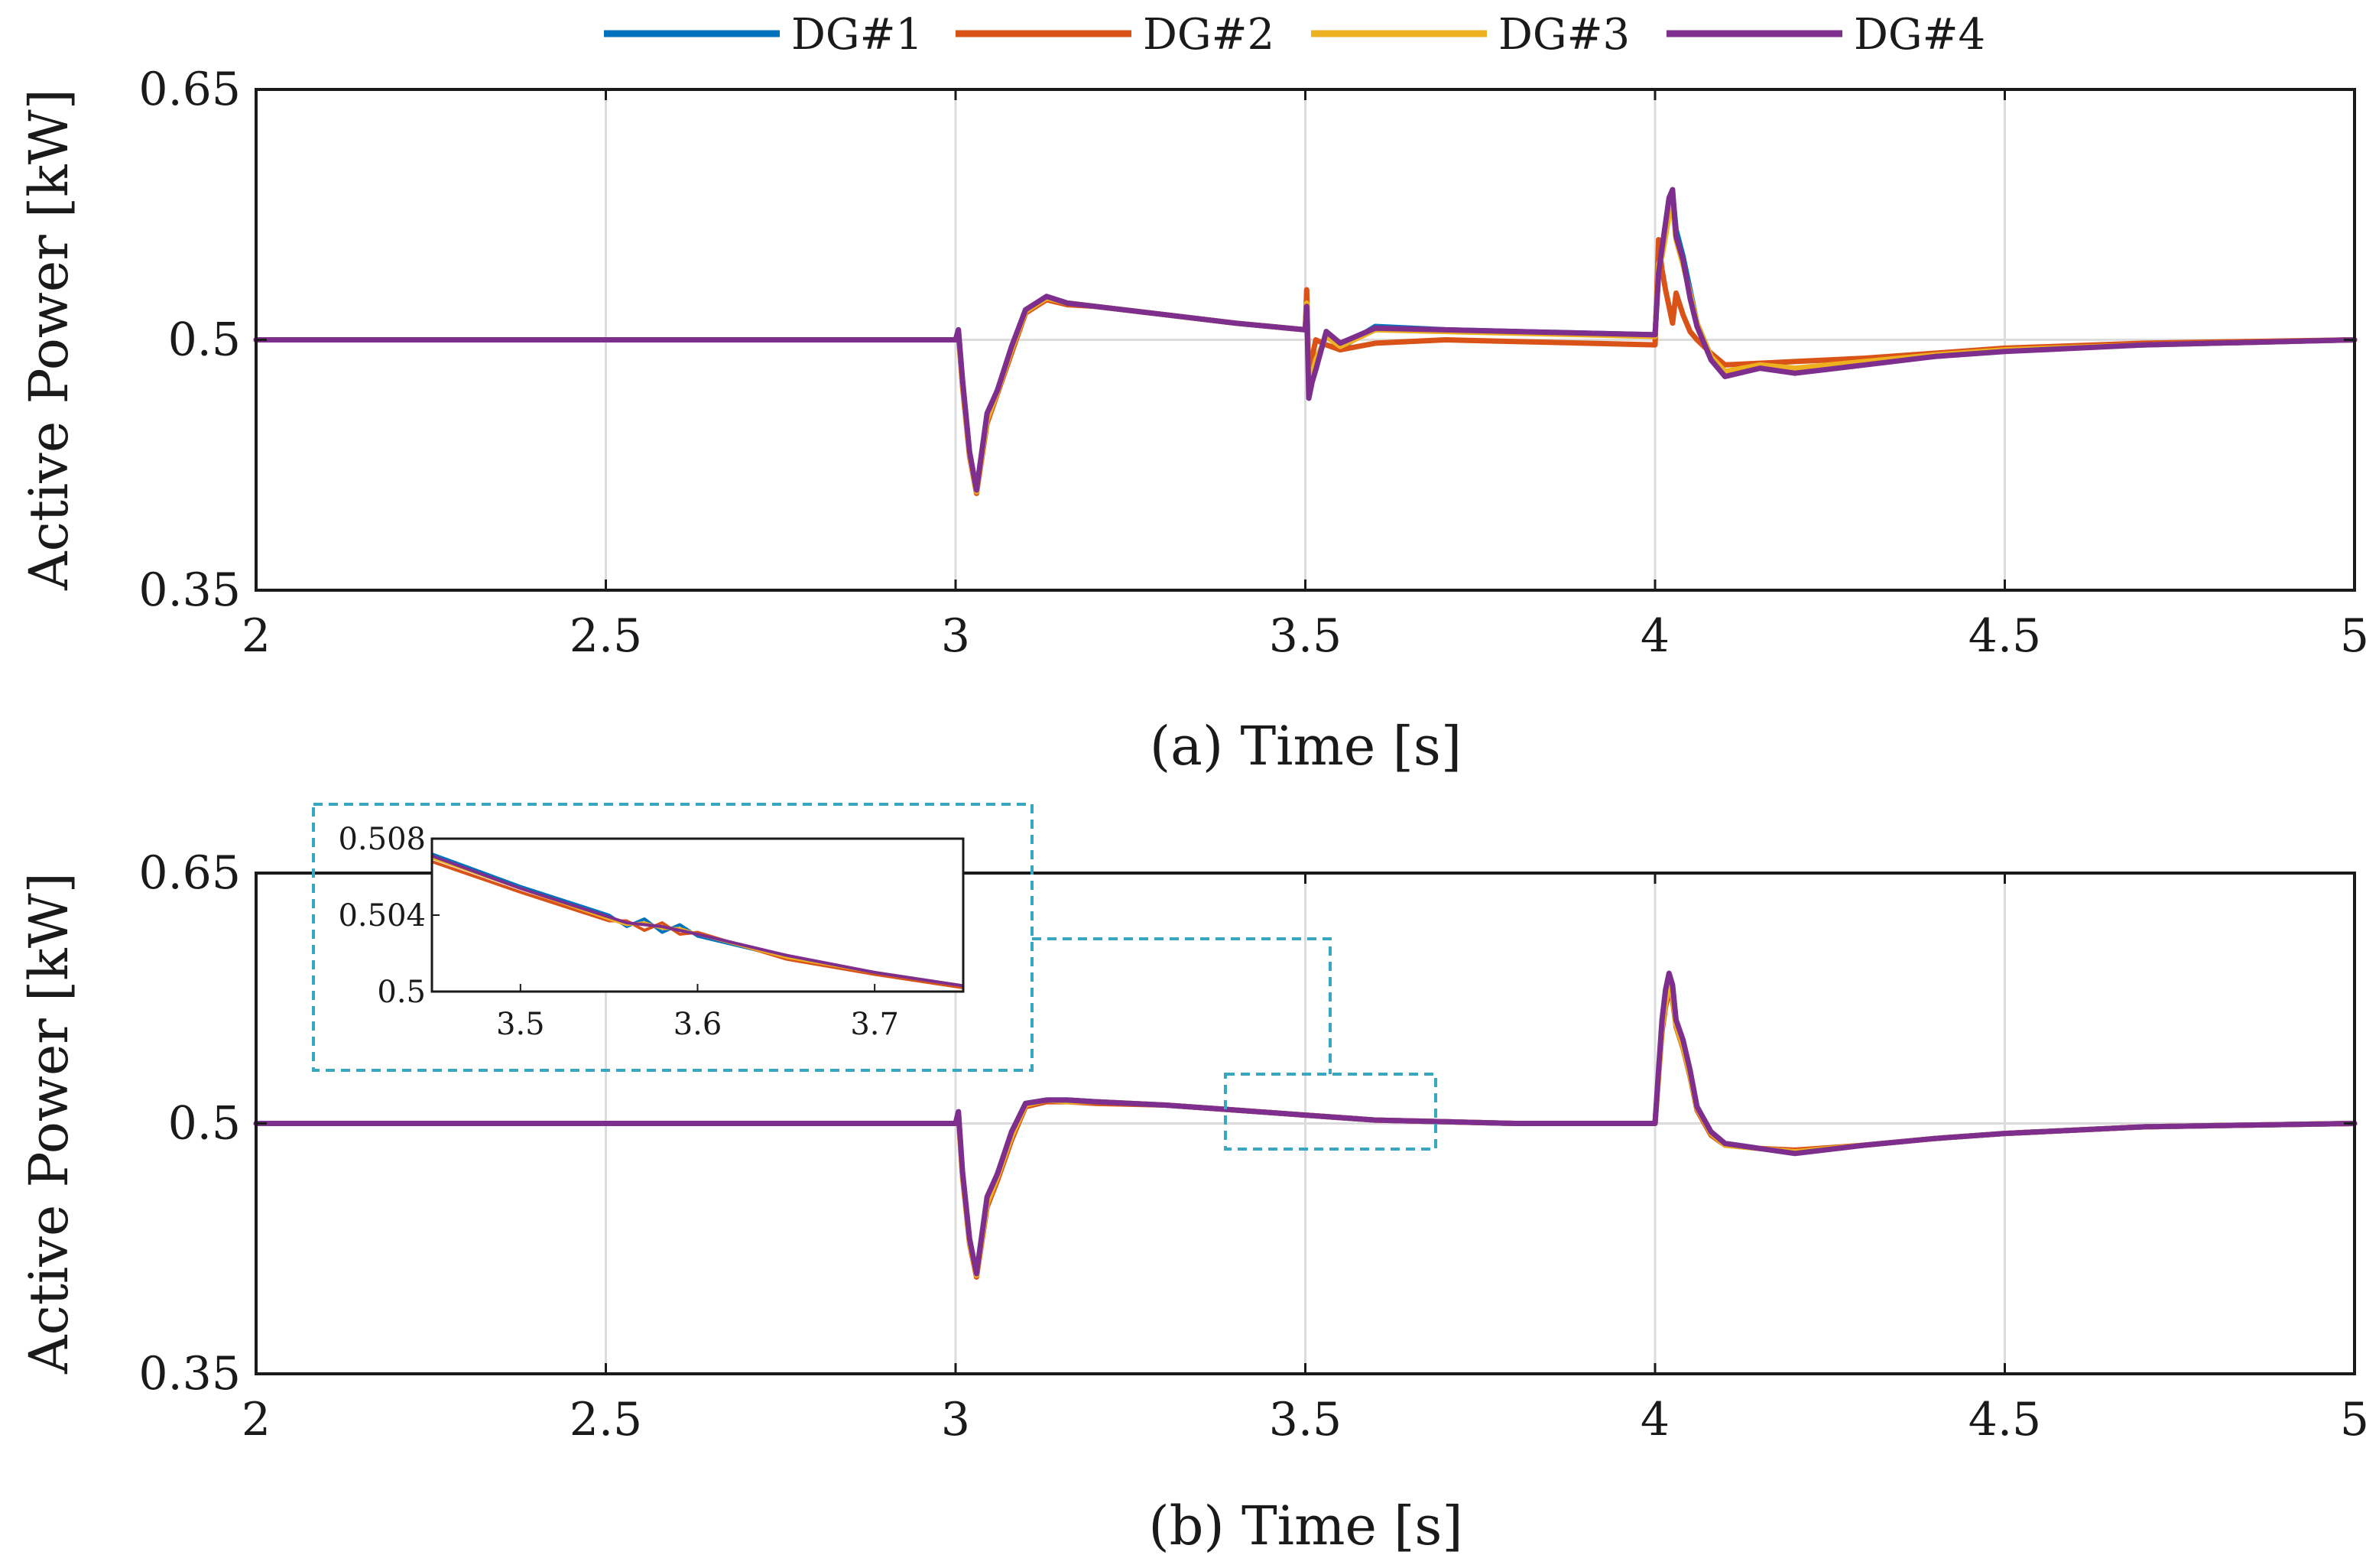 The image size is (2366, 1568). I want to click on inset-series-line-dg4, so click(697, 921).